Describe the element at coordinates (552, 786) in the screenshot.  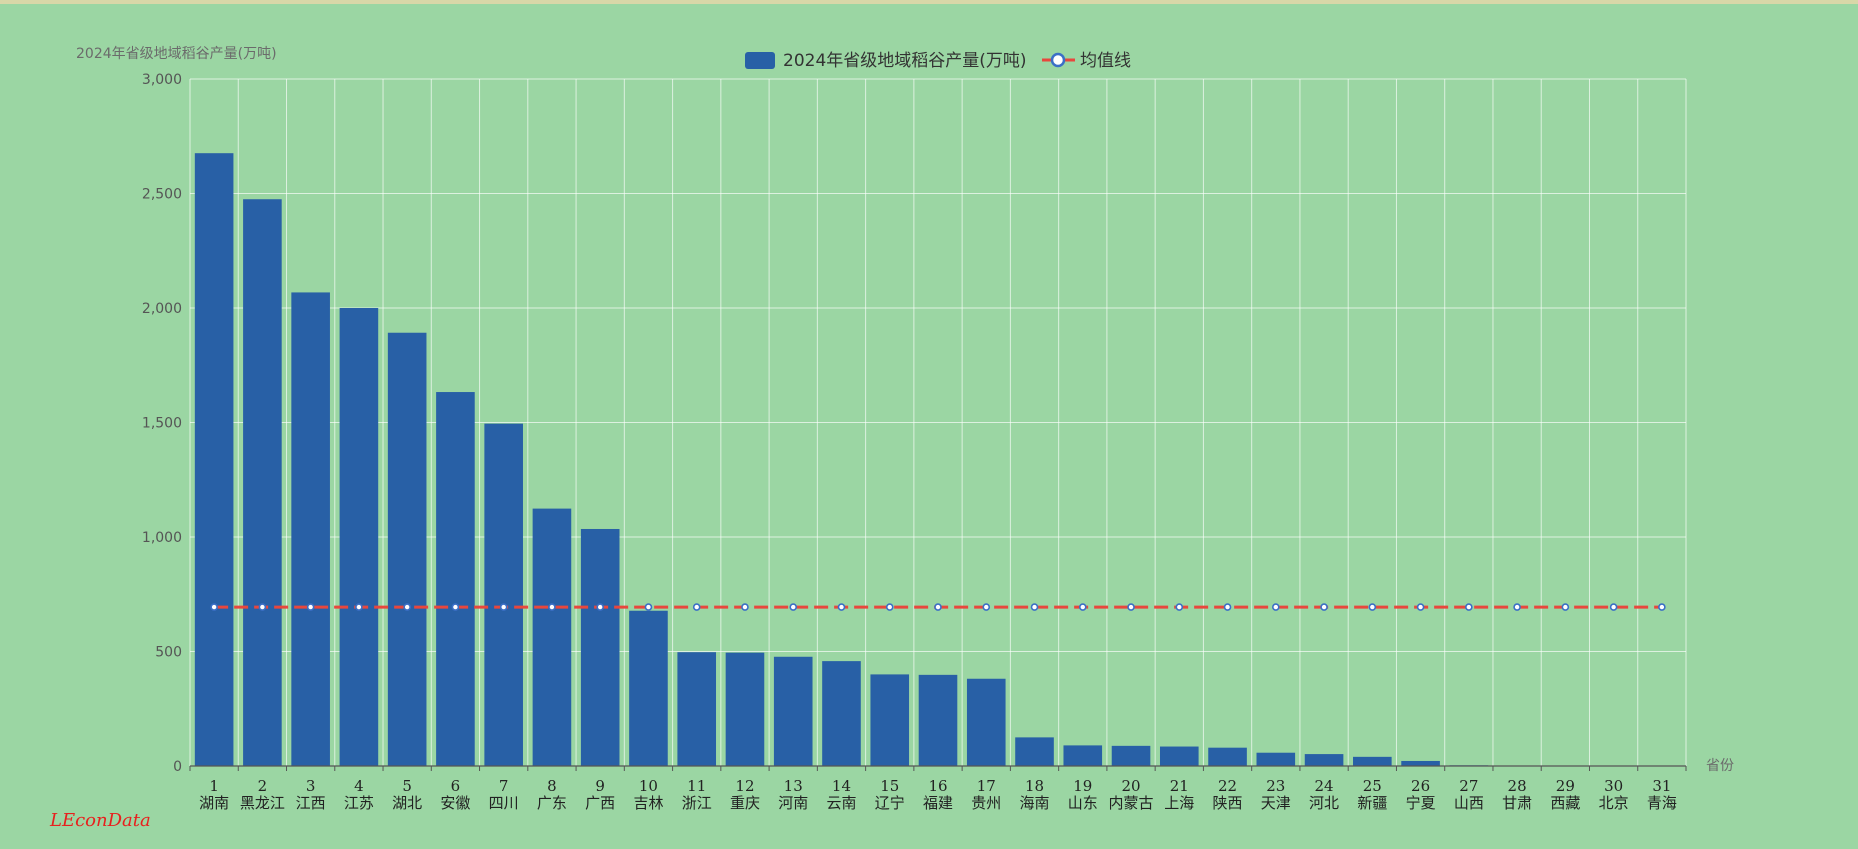
I see `x-tick-rank: 8` at that location.